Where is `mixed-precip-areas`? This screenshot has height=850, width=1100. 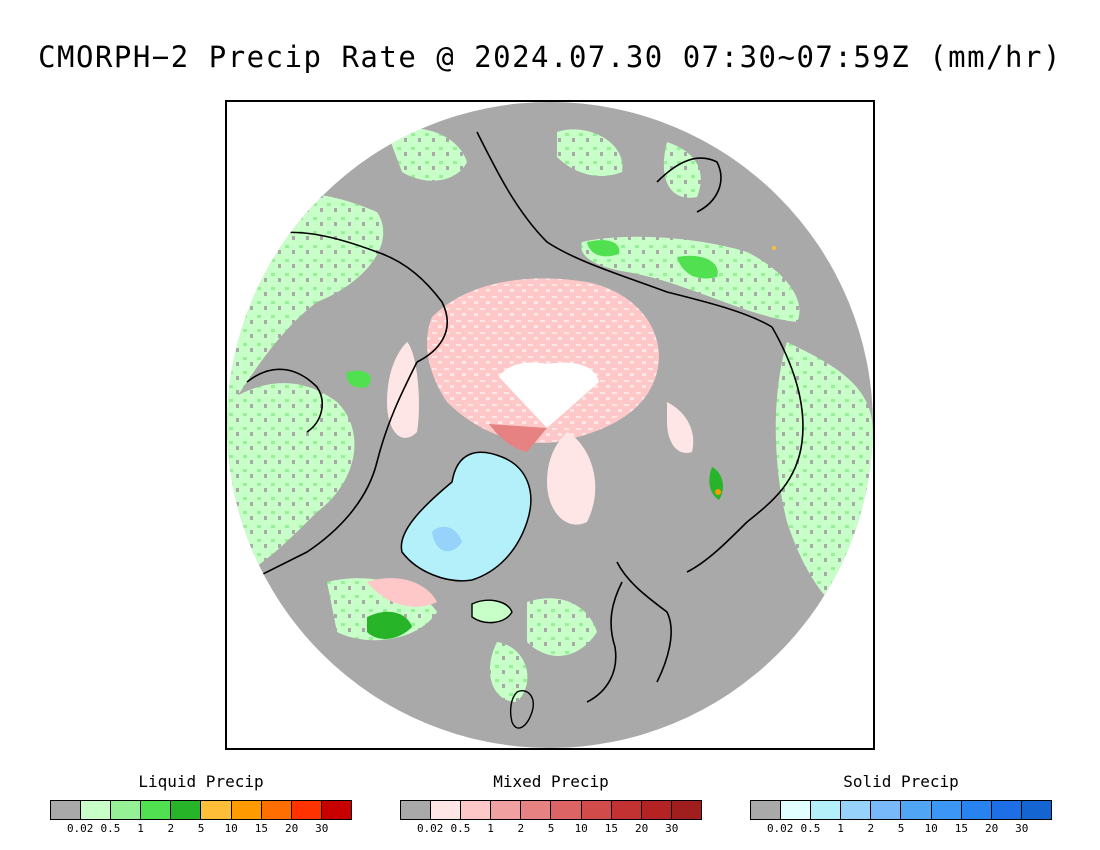
mixed-precip-areas is located at coordinates (530, 442).